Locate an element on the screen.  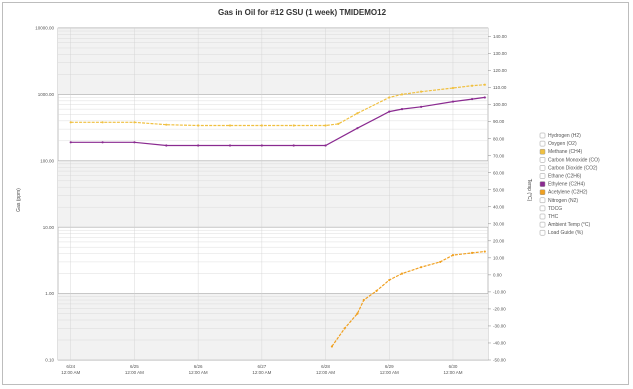
legend-item: Carbon Dioxide (CO2) is located at coordinates (568, 168).